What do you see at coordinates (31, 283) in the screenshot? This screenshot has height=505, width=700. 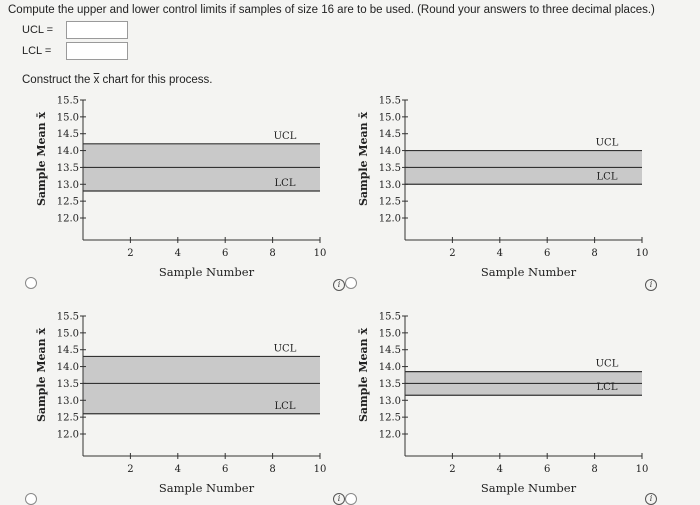 I see `option-a-radio` at bounding box center [31, 283].